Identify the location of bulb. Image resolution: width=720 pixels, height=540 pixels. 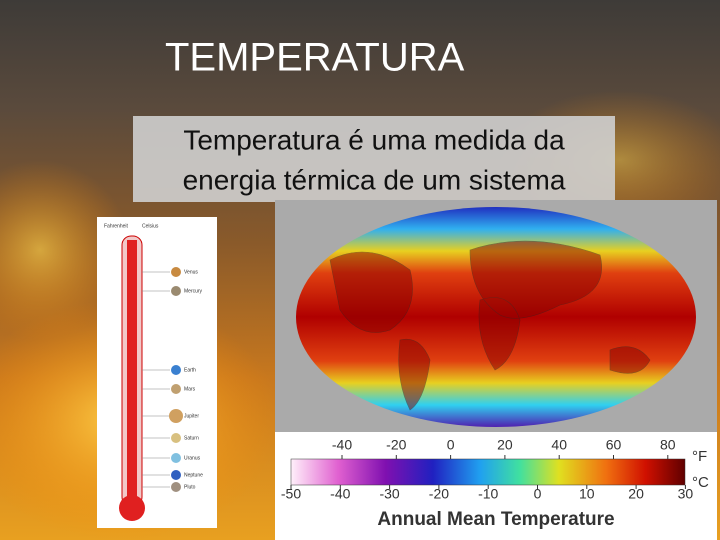
(132, 508).